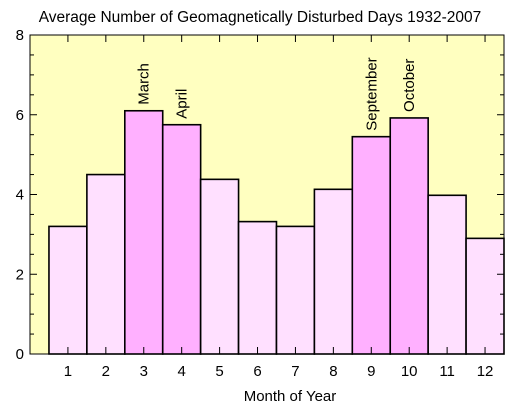 The height and width of the screenshot is (407, 520). What do you see at coordinates (290, 396) in the screenshot?
I see `x-axis-label: Month of Year` at bounding box center [290, 396].